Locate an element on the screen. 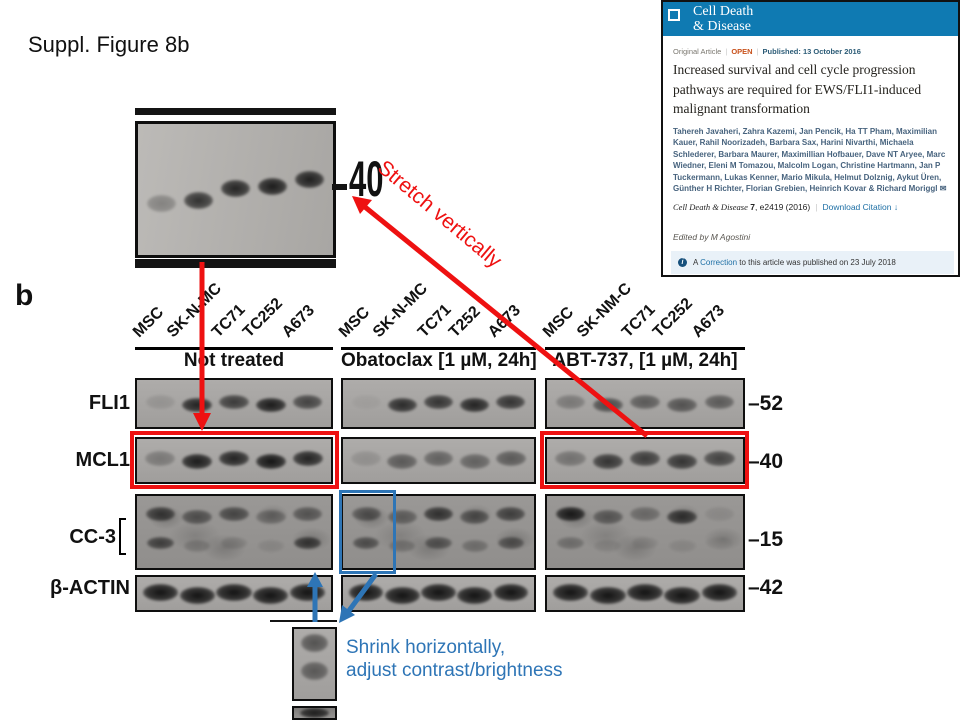 The image size is (960, 720). zoom-strip-panel is located at coordinates (235, 189).